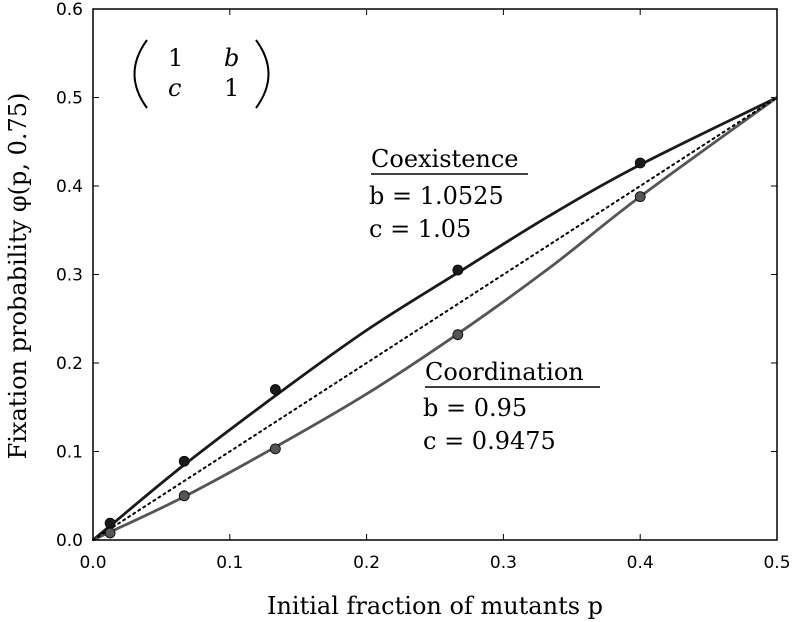 The image size is (794, 622). Describe the element at coordinates (69, 187) in the screenshot. I see `y-tick-label: 0.4` at that location.